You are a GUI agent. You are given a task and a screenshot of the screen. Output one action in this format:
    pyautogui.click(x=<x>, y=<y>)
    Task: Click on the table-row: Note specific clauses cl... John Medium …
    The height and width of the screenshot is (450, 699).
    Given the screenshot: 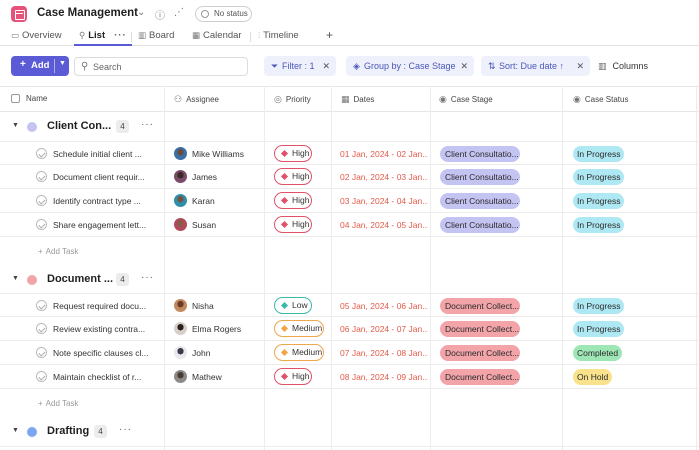 What is the action you would take?
    pyautogui.click(x=349, y=353)
    